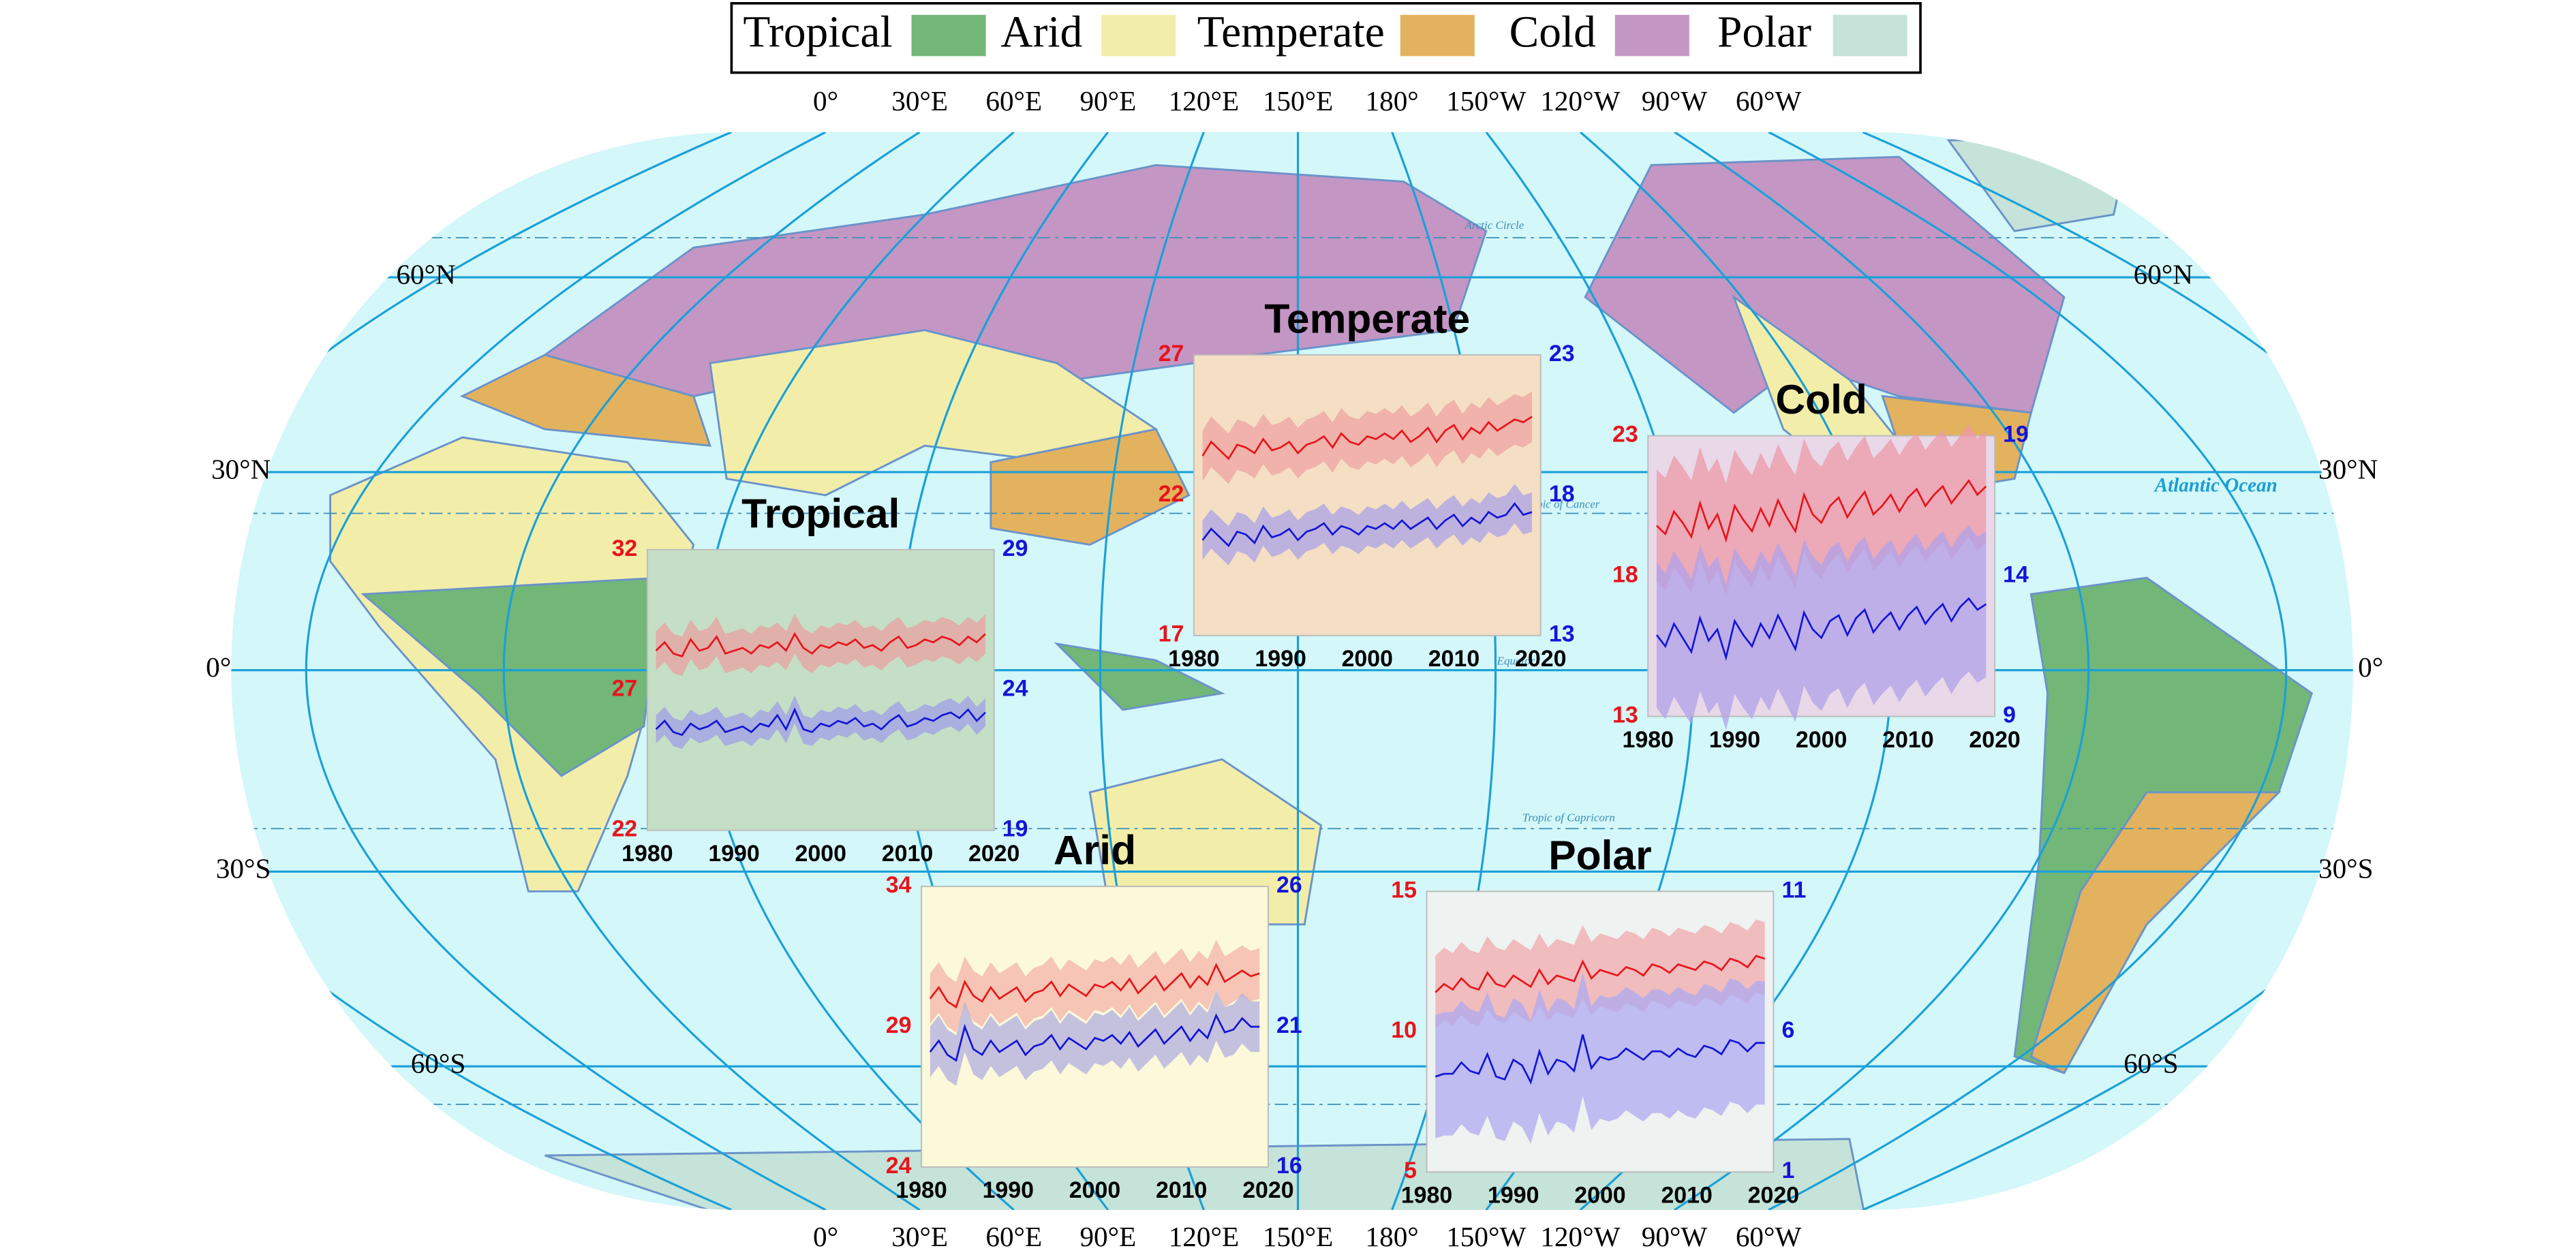 The height and width of the screenshot is (1257, 2576). Describe the element at coordinates (2346, 868) in the screenshot. I see `lat-label: 30°S` at that location.